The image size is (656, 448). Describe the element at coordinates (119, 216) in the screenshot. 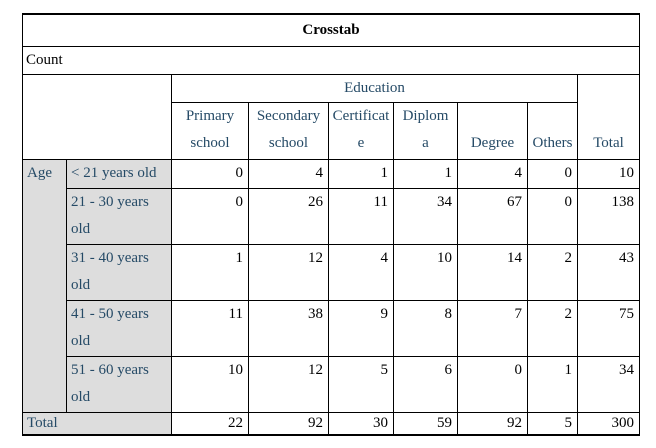

I see `row-label-21-30: 21 - 30 years old` at that location.